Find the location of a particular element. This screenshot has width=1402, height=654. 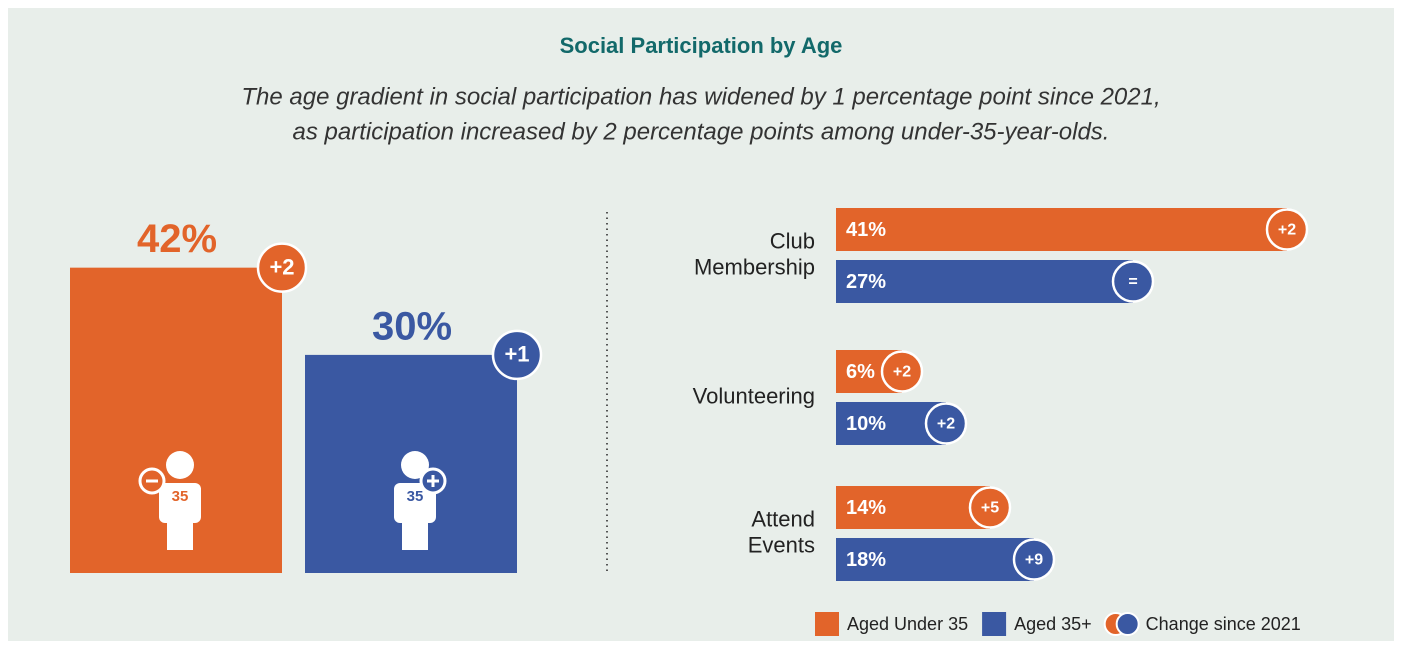

value-label: 18% is located at coordinates (866, 560).